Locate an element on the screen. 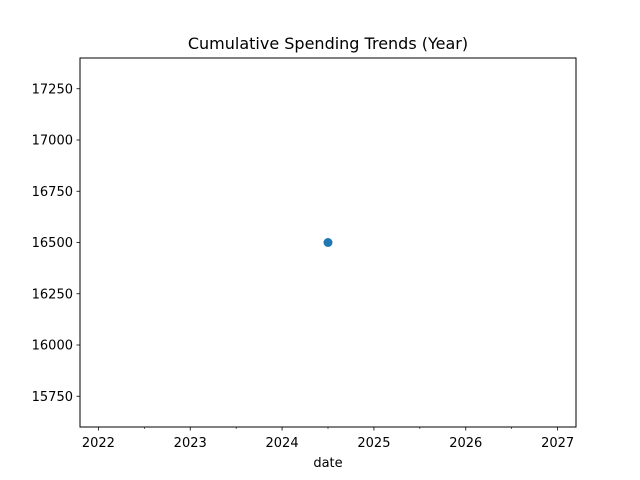  y-tick-label: 17000 is located at coordinates (52, 141).